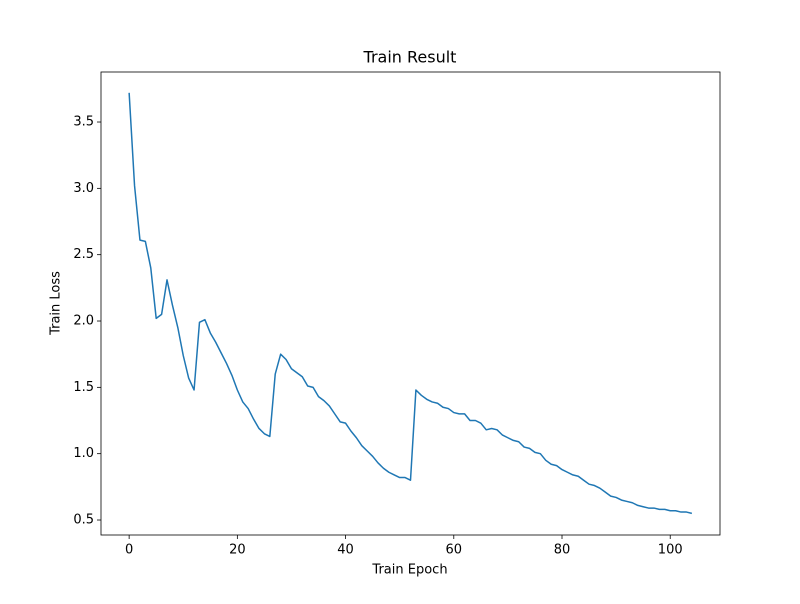  I want to click on y-tick-label: 2.0, so click(83, 321).